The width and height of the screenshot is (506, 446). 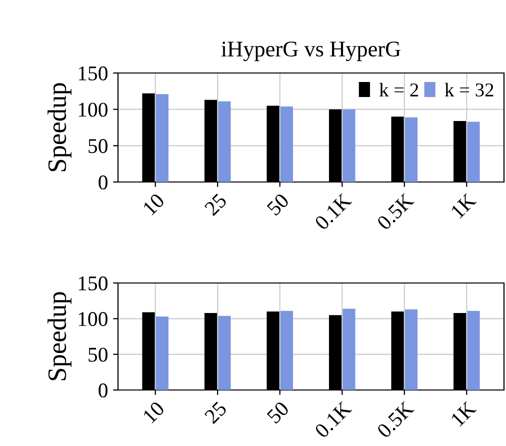 What do you see at coordinates (310, 52) in the screenshot?
I see `chart-title: iHyperG vs HyperG` at bounding box center [310, 52].